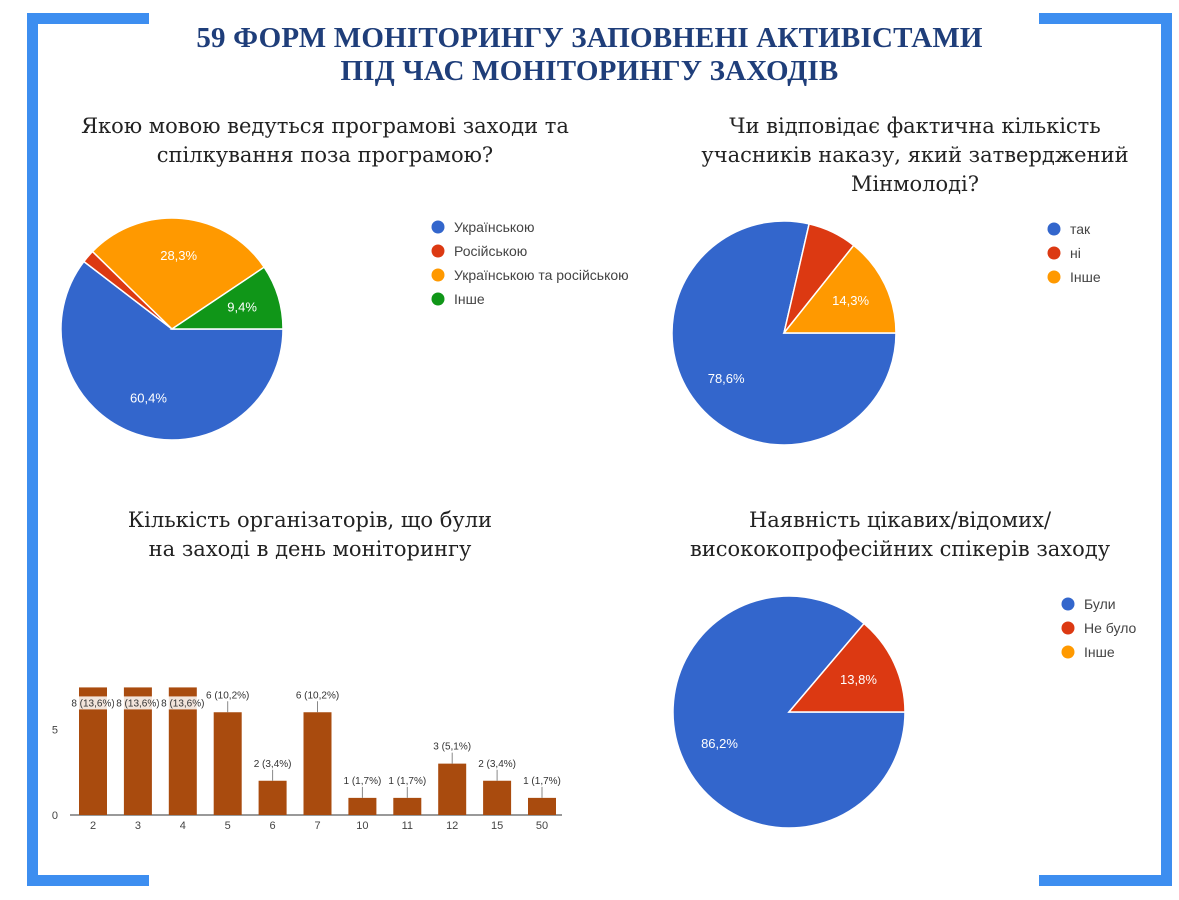 This screenshot has height=900, width=1179. What do you see at coordinates (497, 764) in the screenshot?
I see `bar-data-label-10: 2 (3,4%)` at bounding box center [497, 764].